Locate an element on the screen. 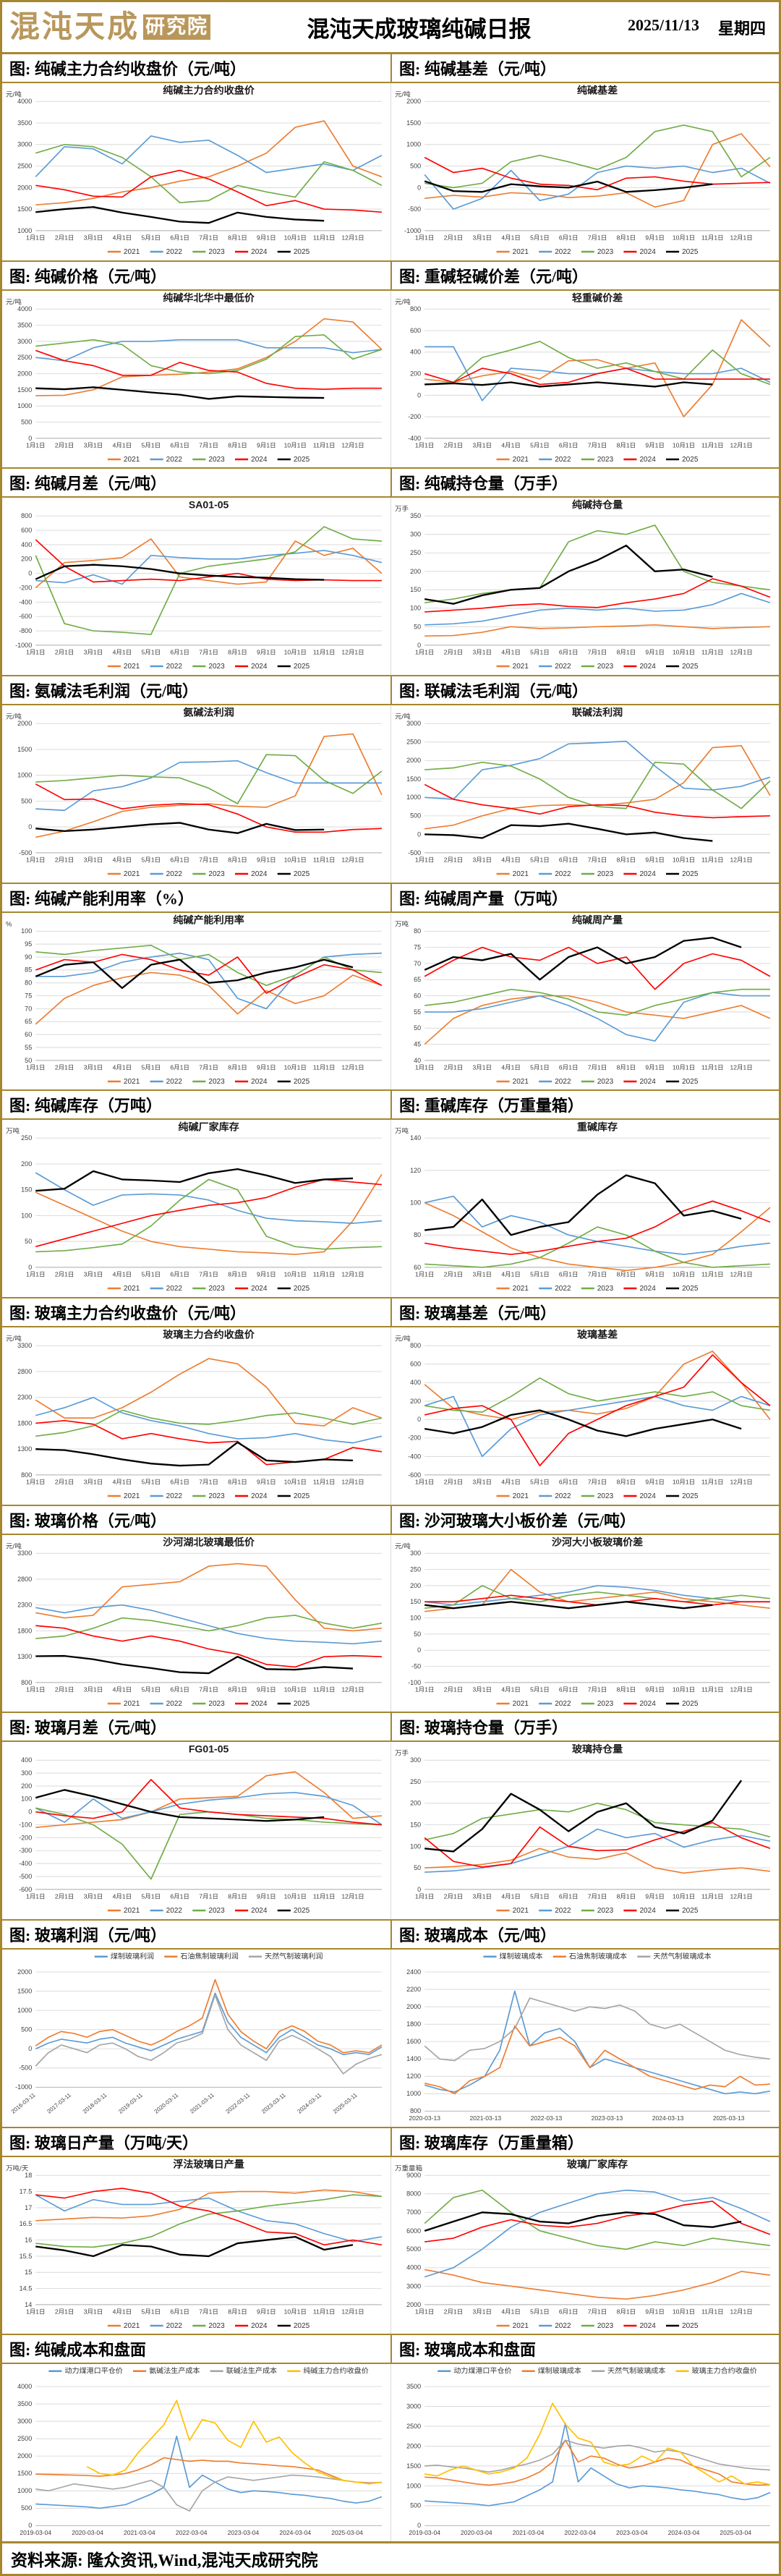 Image resolution: width=781 pixels, height=2576 pixels. panel-title-7: 图: 联碱法毛利润（元/吨） is located at coordinates (584, 690).